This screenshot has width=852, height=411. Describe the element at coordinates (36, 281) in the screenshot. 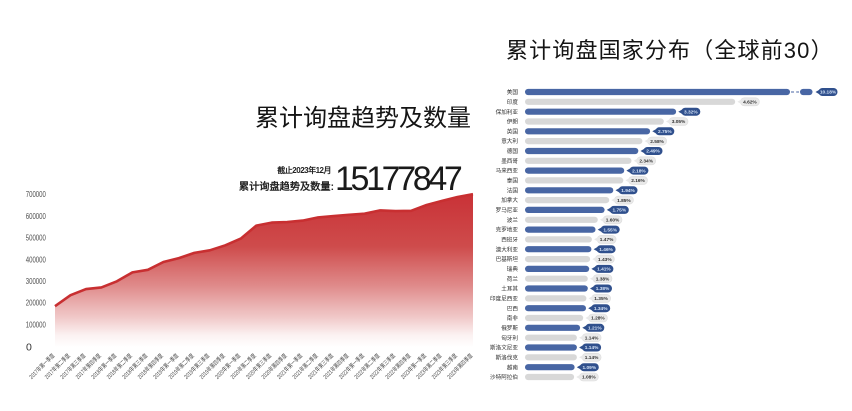

I see `svg-text: 300000` at that location.